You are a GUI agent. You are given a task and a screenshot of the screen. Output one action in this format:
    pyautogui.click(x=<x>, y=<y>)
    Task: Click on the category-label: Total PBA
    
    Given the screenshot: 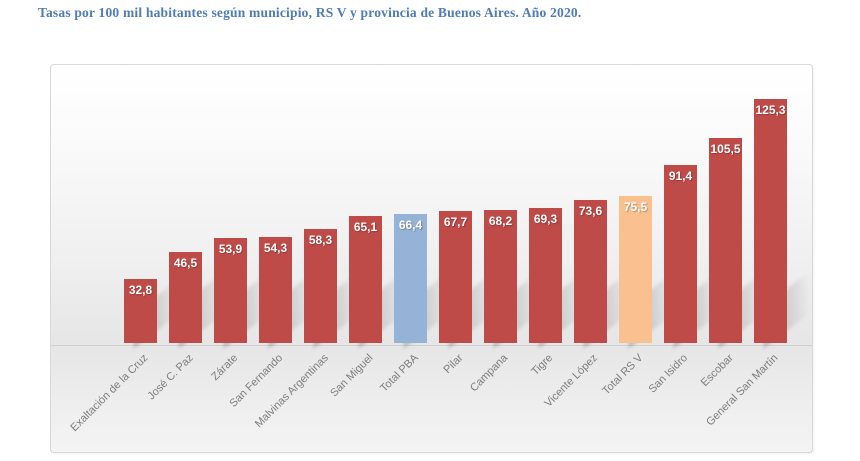 What is the action you would take?
    pyautogui.click(x=399, y=373)
    